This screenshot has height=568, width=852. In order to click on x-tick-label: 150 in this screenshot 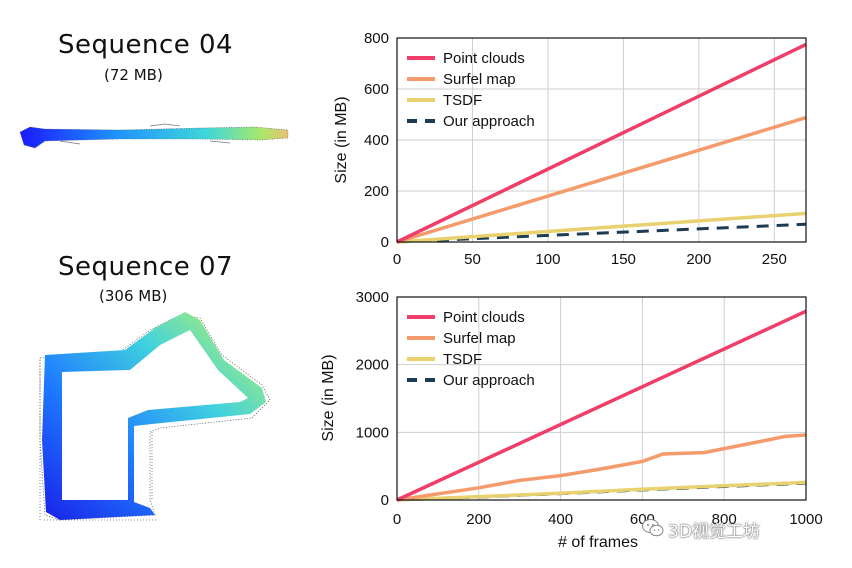, I will do `click(623, 259)`.